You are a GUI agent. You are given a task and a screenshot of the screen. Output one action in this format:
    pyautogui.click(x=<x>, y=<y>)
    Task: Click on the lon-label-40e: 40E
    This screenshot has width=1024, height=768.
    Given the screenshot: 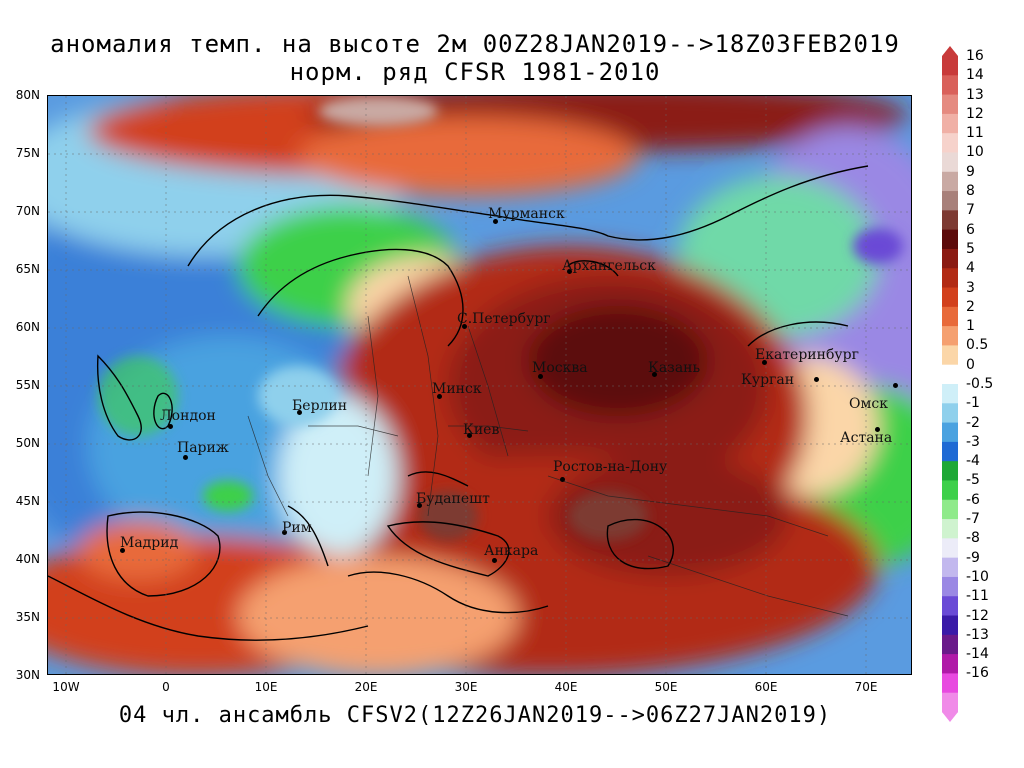 What is the action you would take?
    pyautogui.click(x=566, y=687)
    